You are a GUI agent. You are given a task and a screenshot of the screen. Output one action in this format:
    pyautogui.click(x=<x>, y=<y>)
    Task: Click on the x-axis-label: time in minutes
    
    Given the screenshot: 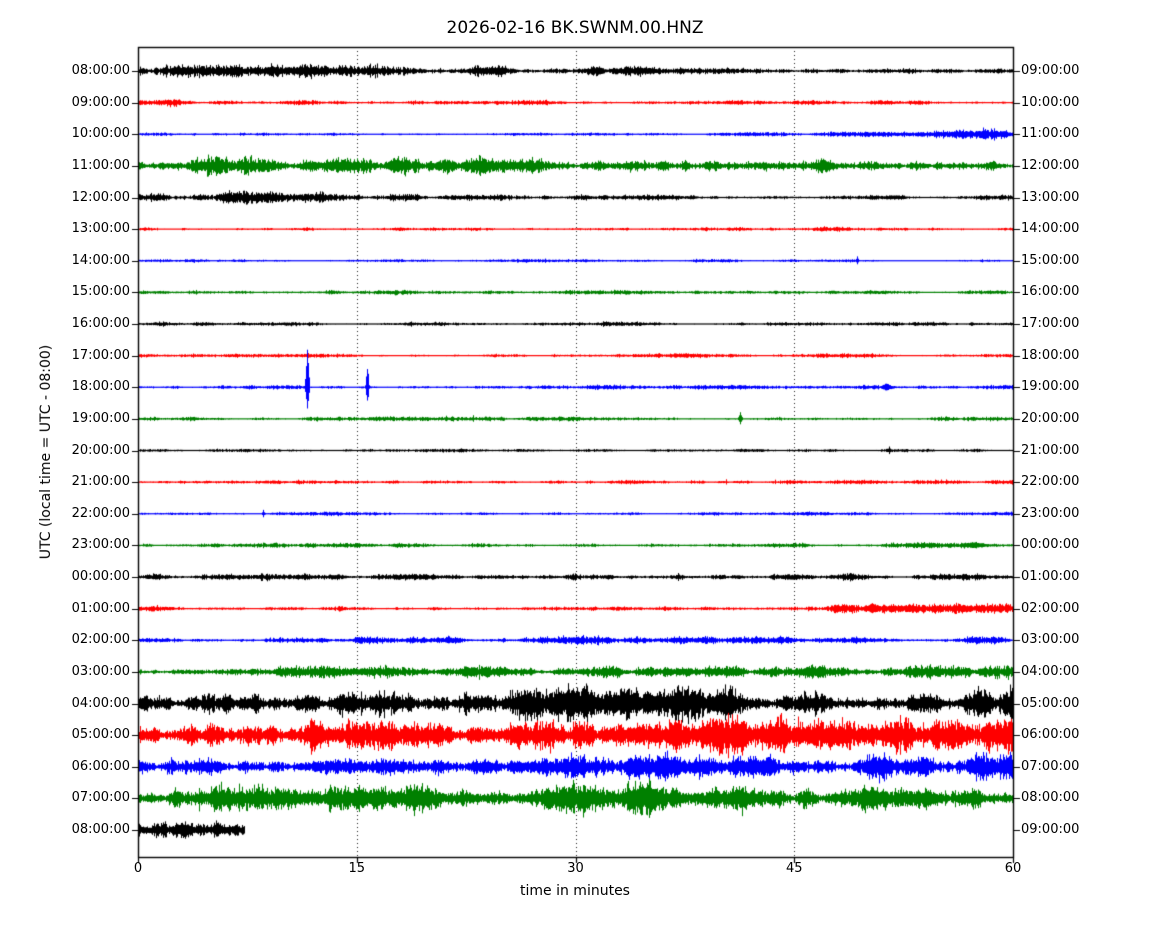 What is the action you would take?
    pyautogui.click(x=575, y=891)
    